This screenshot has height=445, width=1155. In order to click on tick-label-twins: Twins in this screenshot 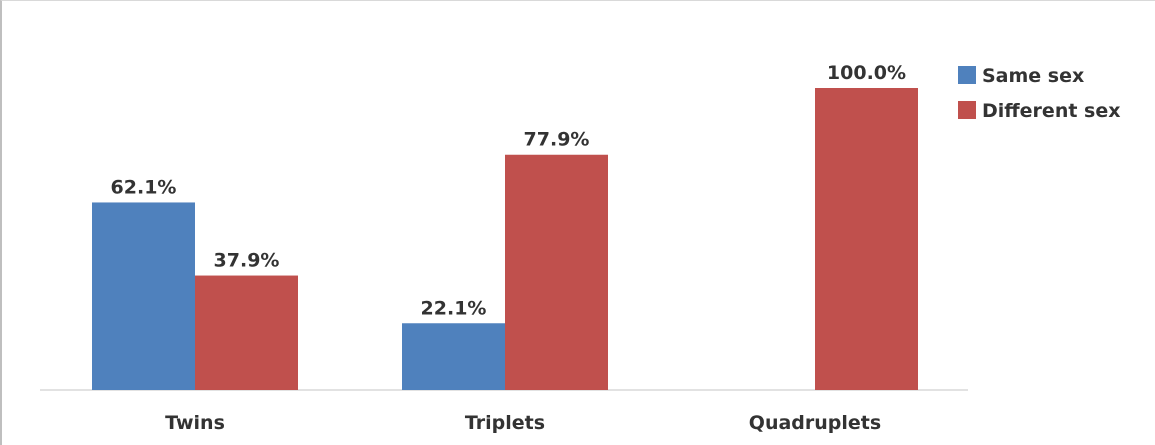, I will do `click(195, 423)`.